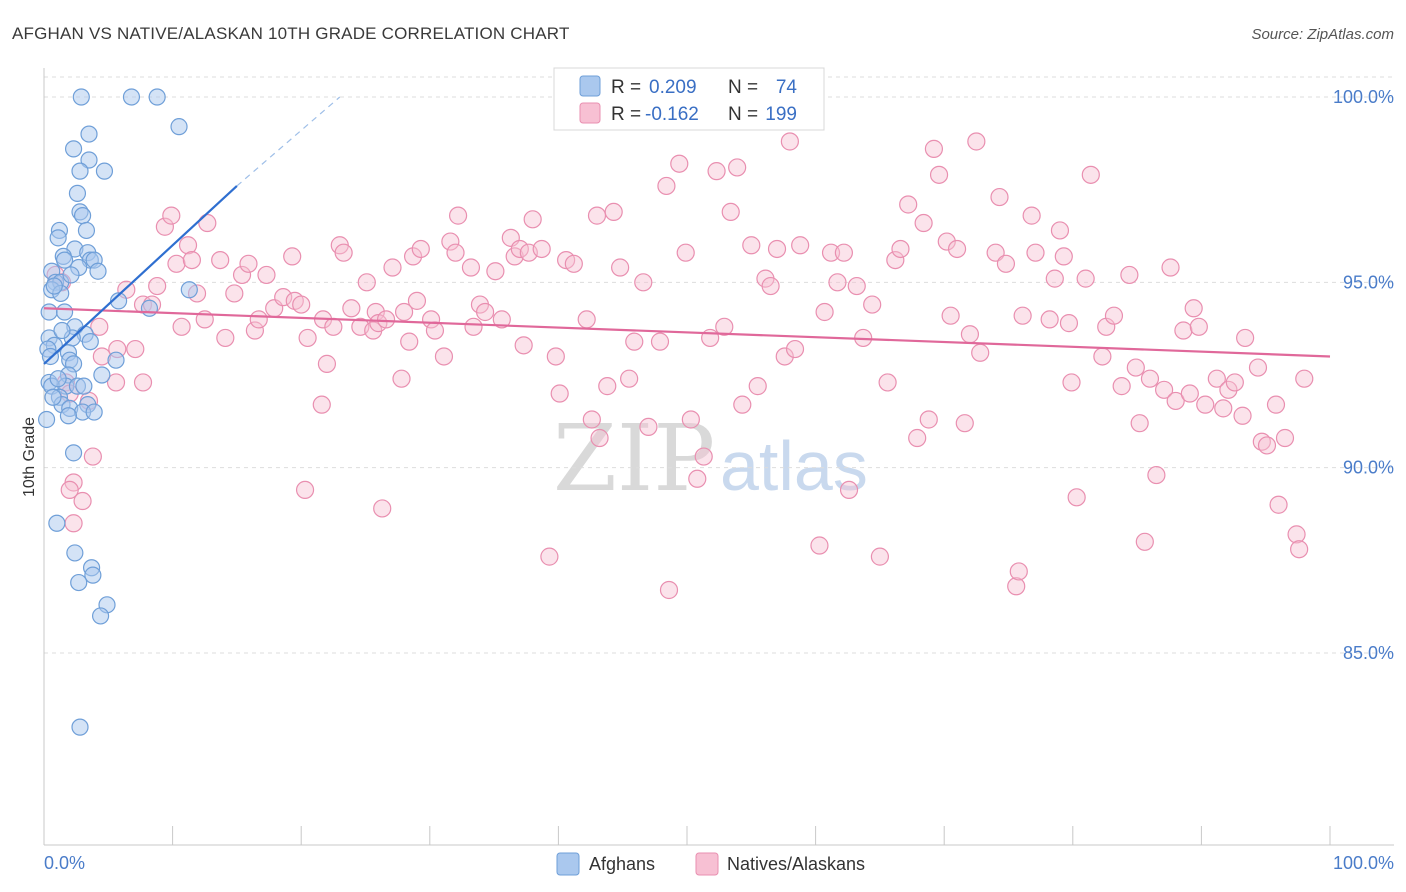 The height and width of the screenshot is (892, 1406). Describe the element at coordinates (687, 332) in the screenshot. I see `native-trendline` at that location.